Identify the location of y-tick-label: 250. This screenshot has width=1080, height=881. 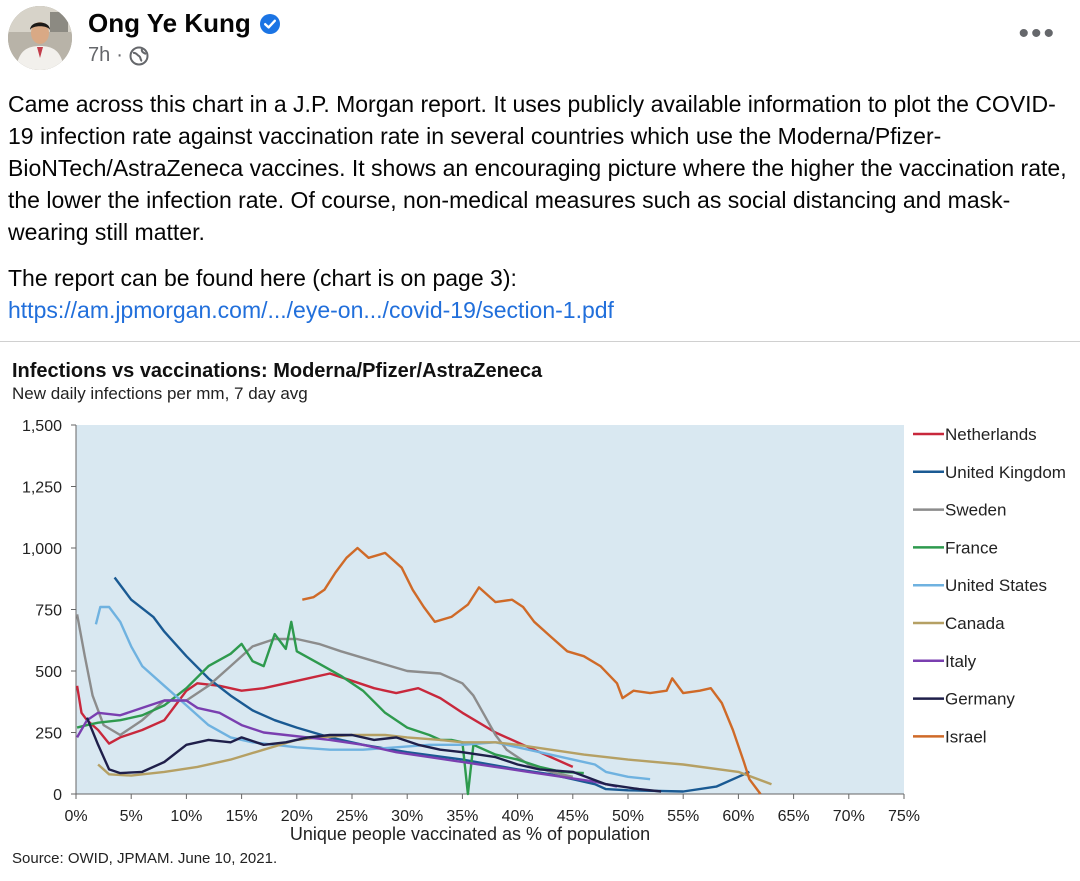
(48, 734).